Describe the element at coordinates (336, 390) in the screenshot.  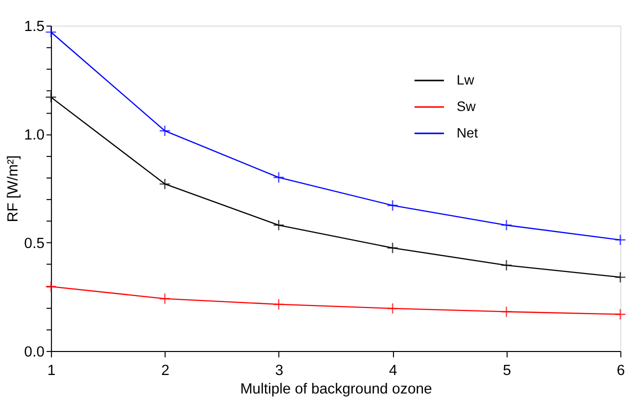
I see `x-axis-title: Multiple of background ozone` at that location.